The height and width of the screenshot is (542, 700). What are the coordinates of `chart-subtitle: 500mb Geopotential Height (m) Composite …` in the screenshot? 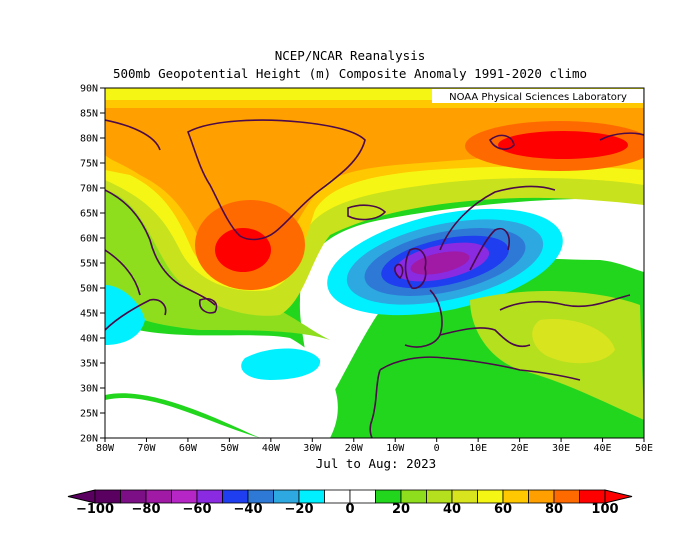 It's located at (350, 73).